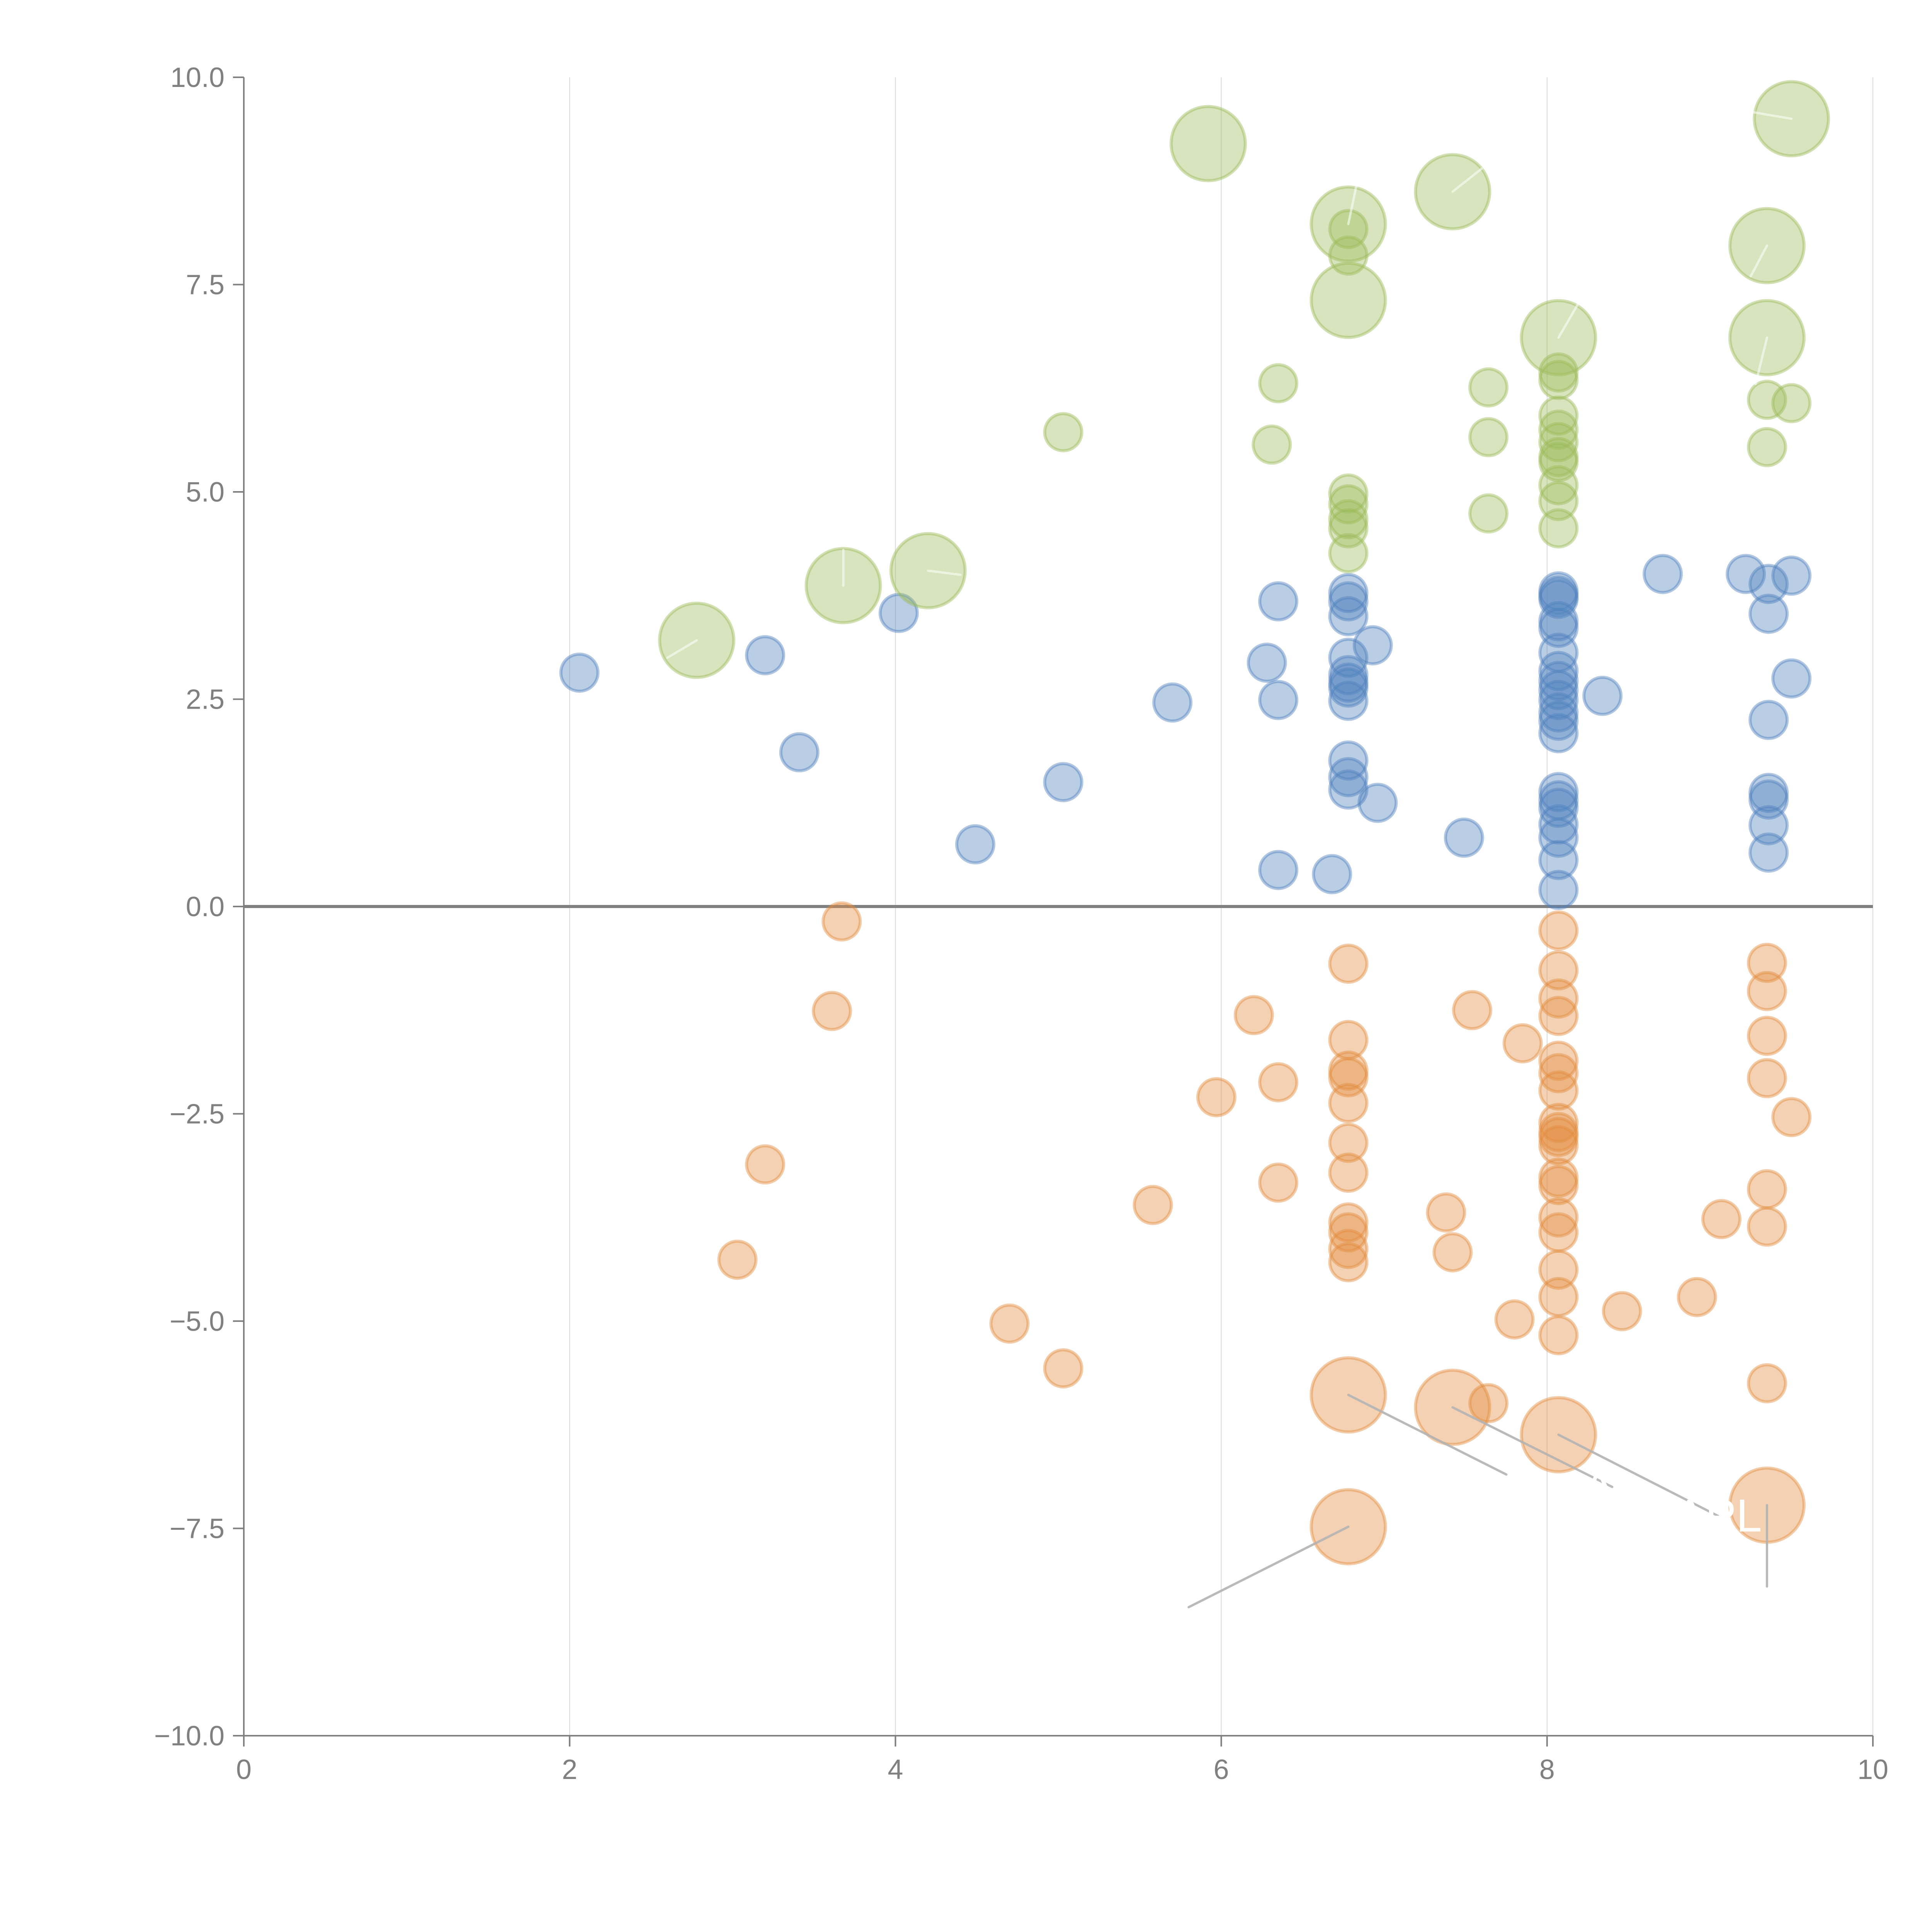 Image resolution: width=1932 pixels, height=1932 pixels. I want to click on x-axis-ticks: 0 2 4 6 8 10, so click(1062, 1760).